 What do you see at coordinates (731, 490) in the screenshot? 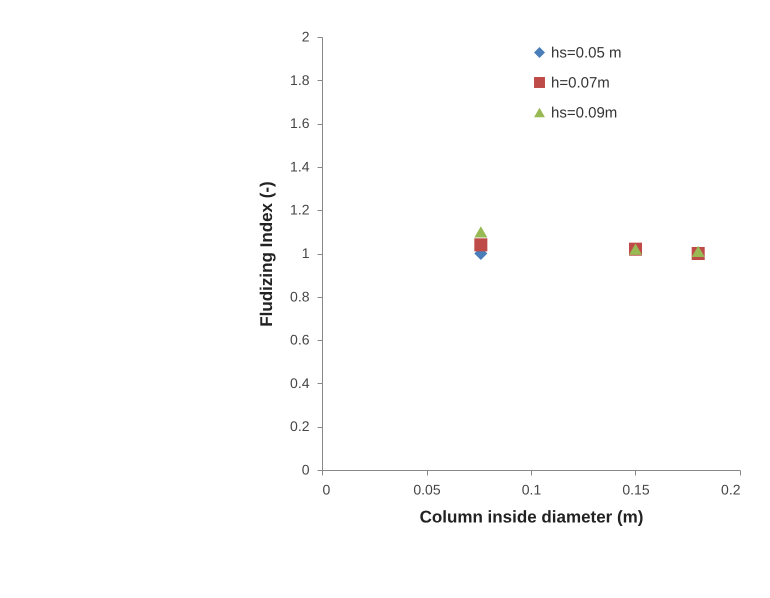
I see `x-tick-label: 0.2` at bounding box center [731, 490].